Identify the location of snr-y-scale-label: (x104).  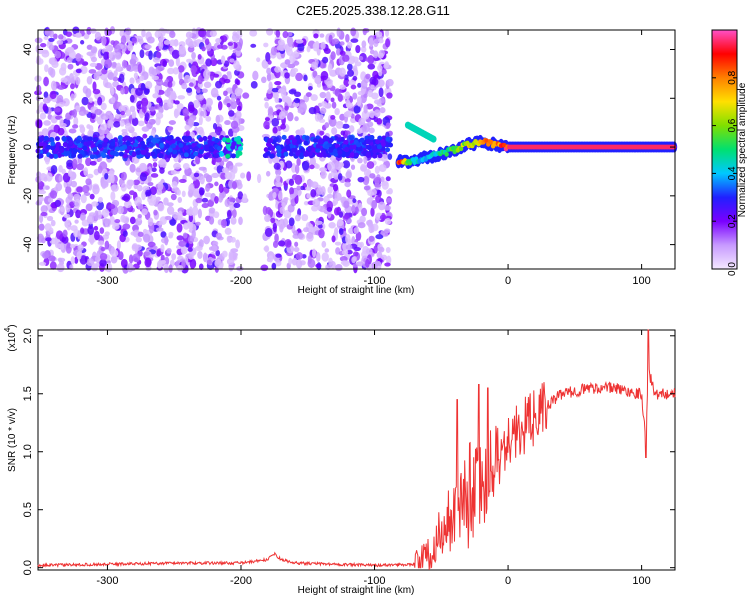
(10, 337).